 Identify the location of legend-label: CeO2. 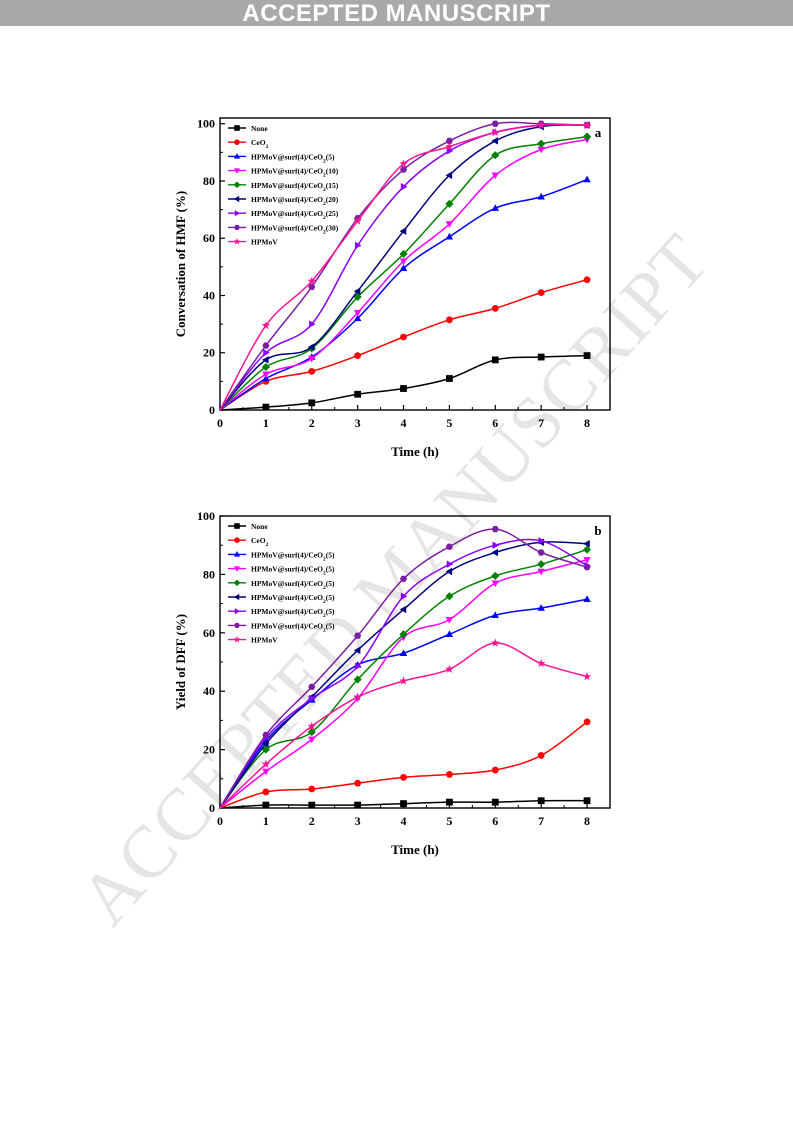
(260, 144).